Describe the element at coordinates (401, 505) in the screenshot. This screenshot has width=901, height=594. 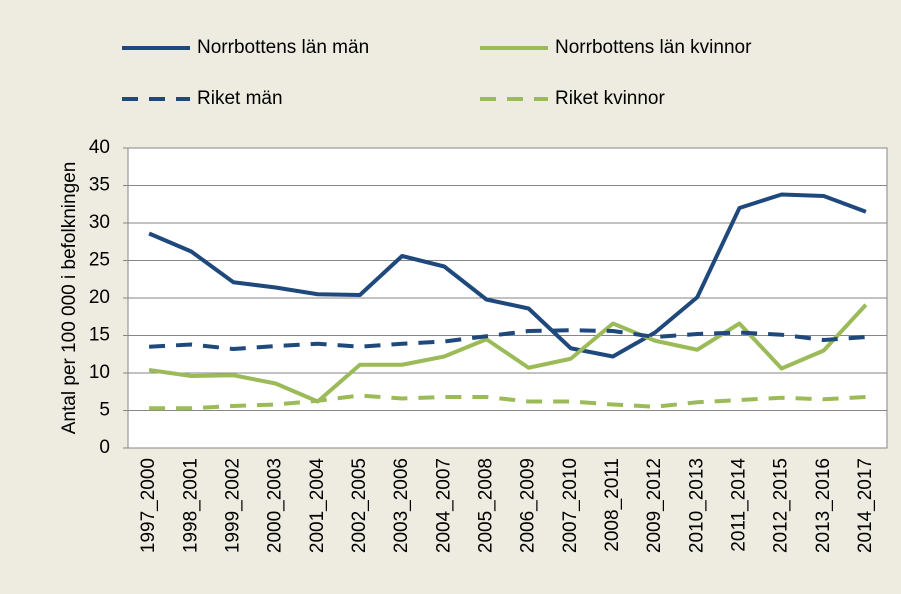
I see `x-tick-label: 2003_2006` at that location.